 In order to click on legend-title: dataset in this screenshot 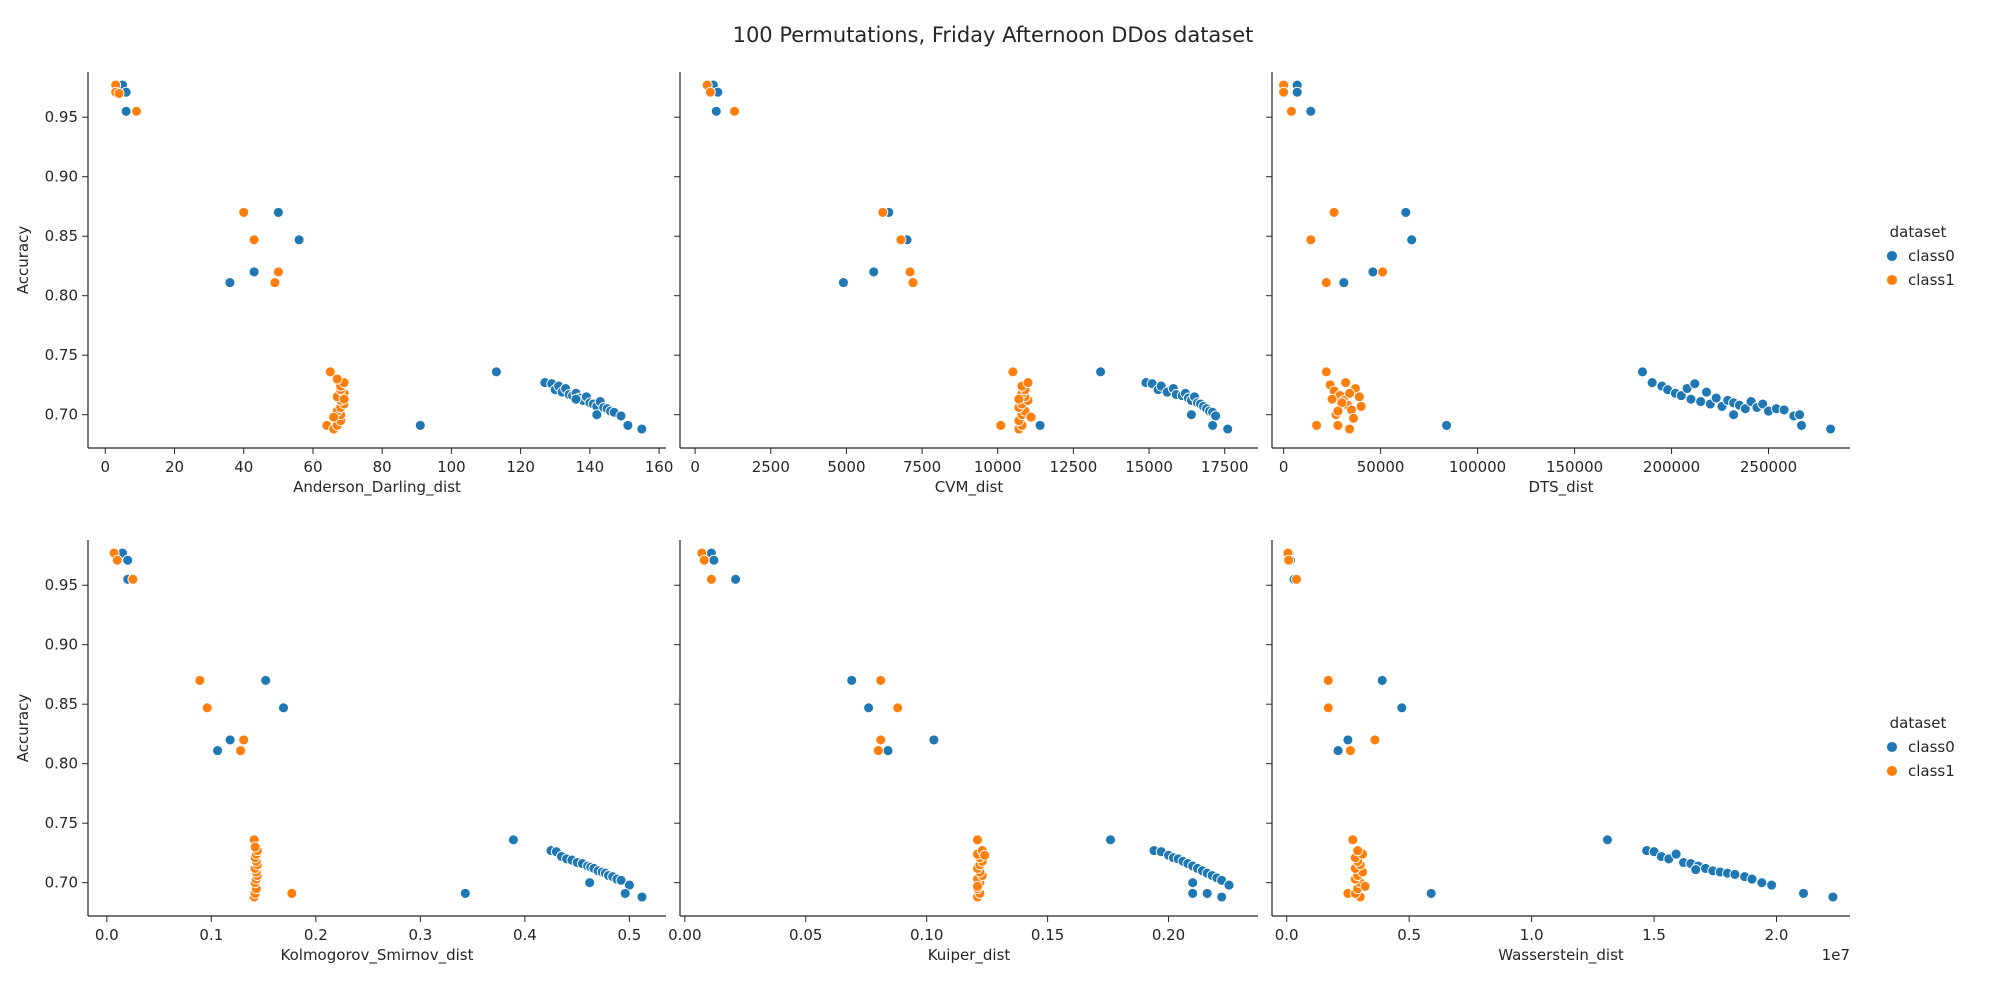, I will do `click(1918, 232)`.